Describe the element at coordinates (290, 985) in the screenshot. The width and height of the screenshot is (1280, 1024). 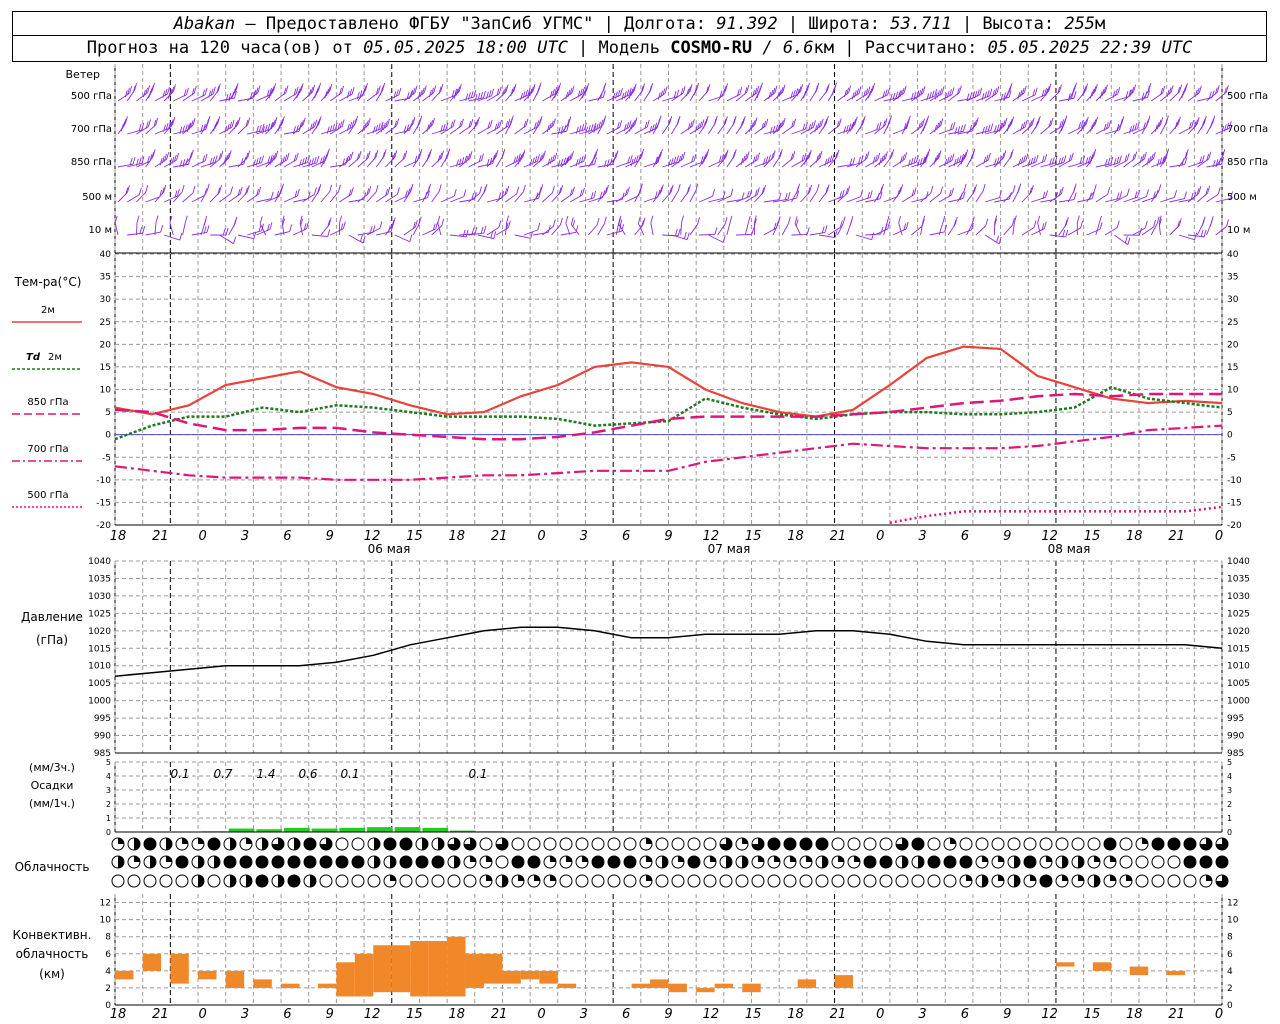
I see `conv-cloud-bar` at that location.